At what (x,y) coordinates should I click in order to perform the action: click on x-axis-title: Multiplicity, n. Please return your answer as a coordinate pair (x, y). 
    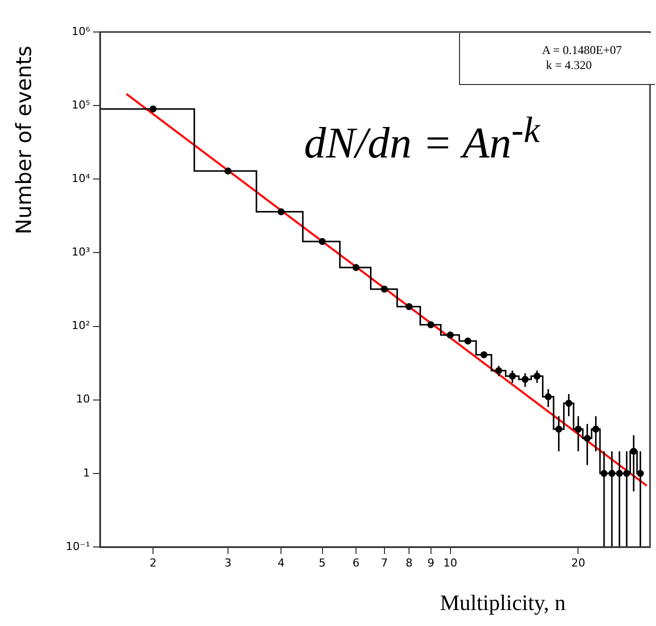
    Looking at the image, I should click on (503, 603).